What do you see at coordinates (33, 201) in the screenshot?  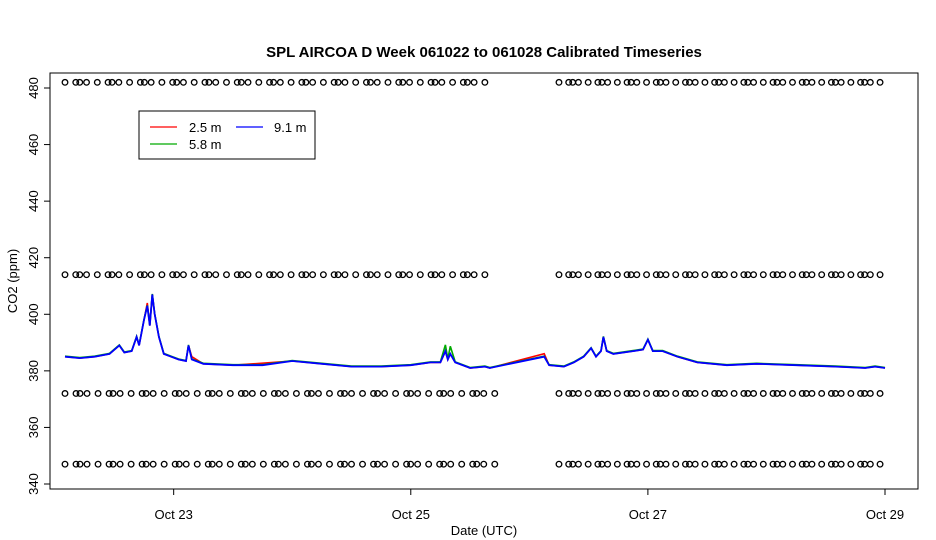 I see `y-tick-label: 440` at bounding box center [33, 201].